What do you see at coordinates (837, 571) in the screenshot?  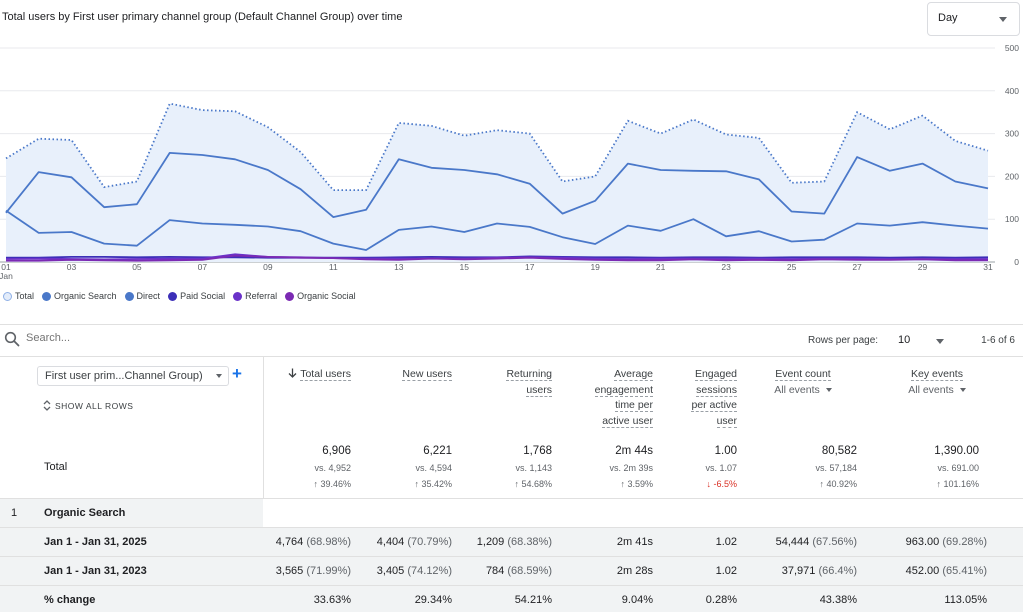 I see `percent: (66.4%)` at bounding box center [837, 571].